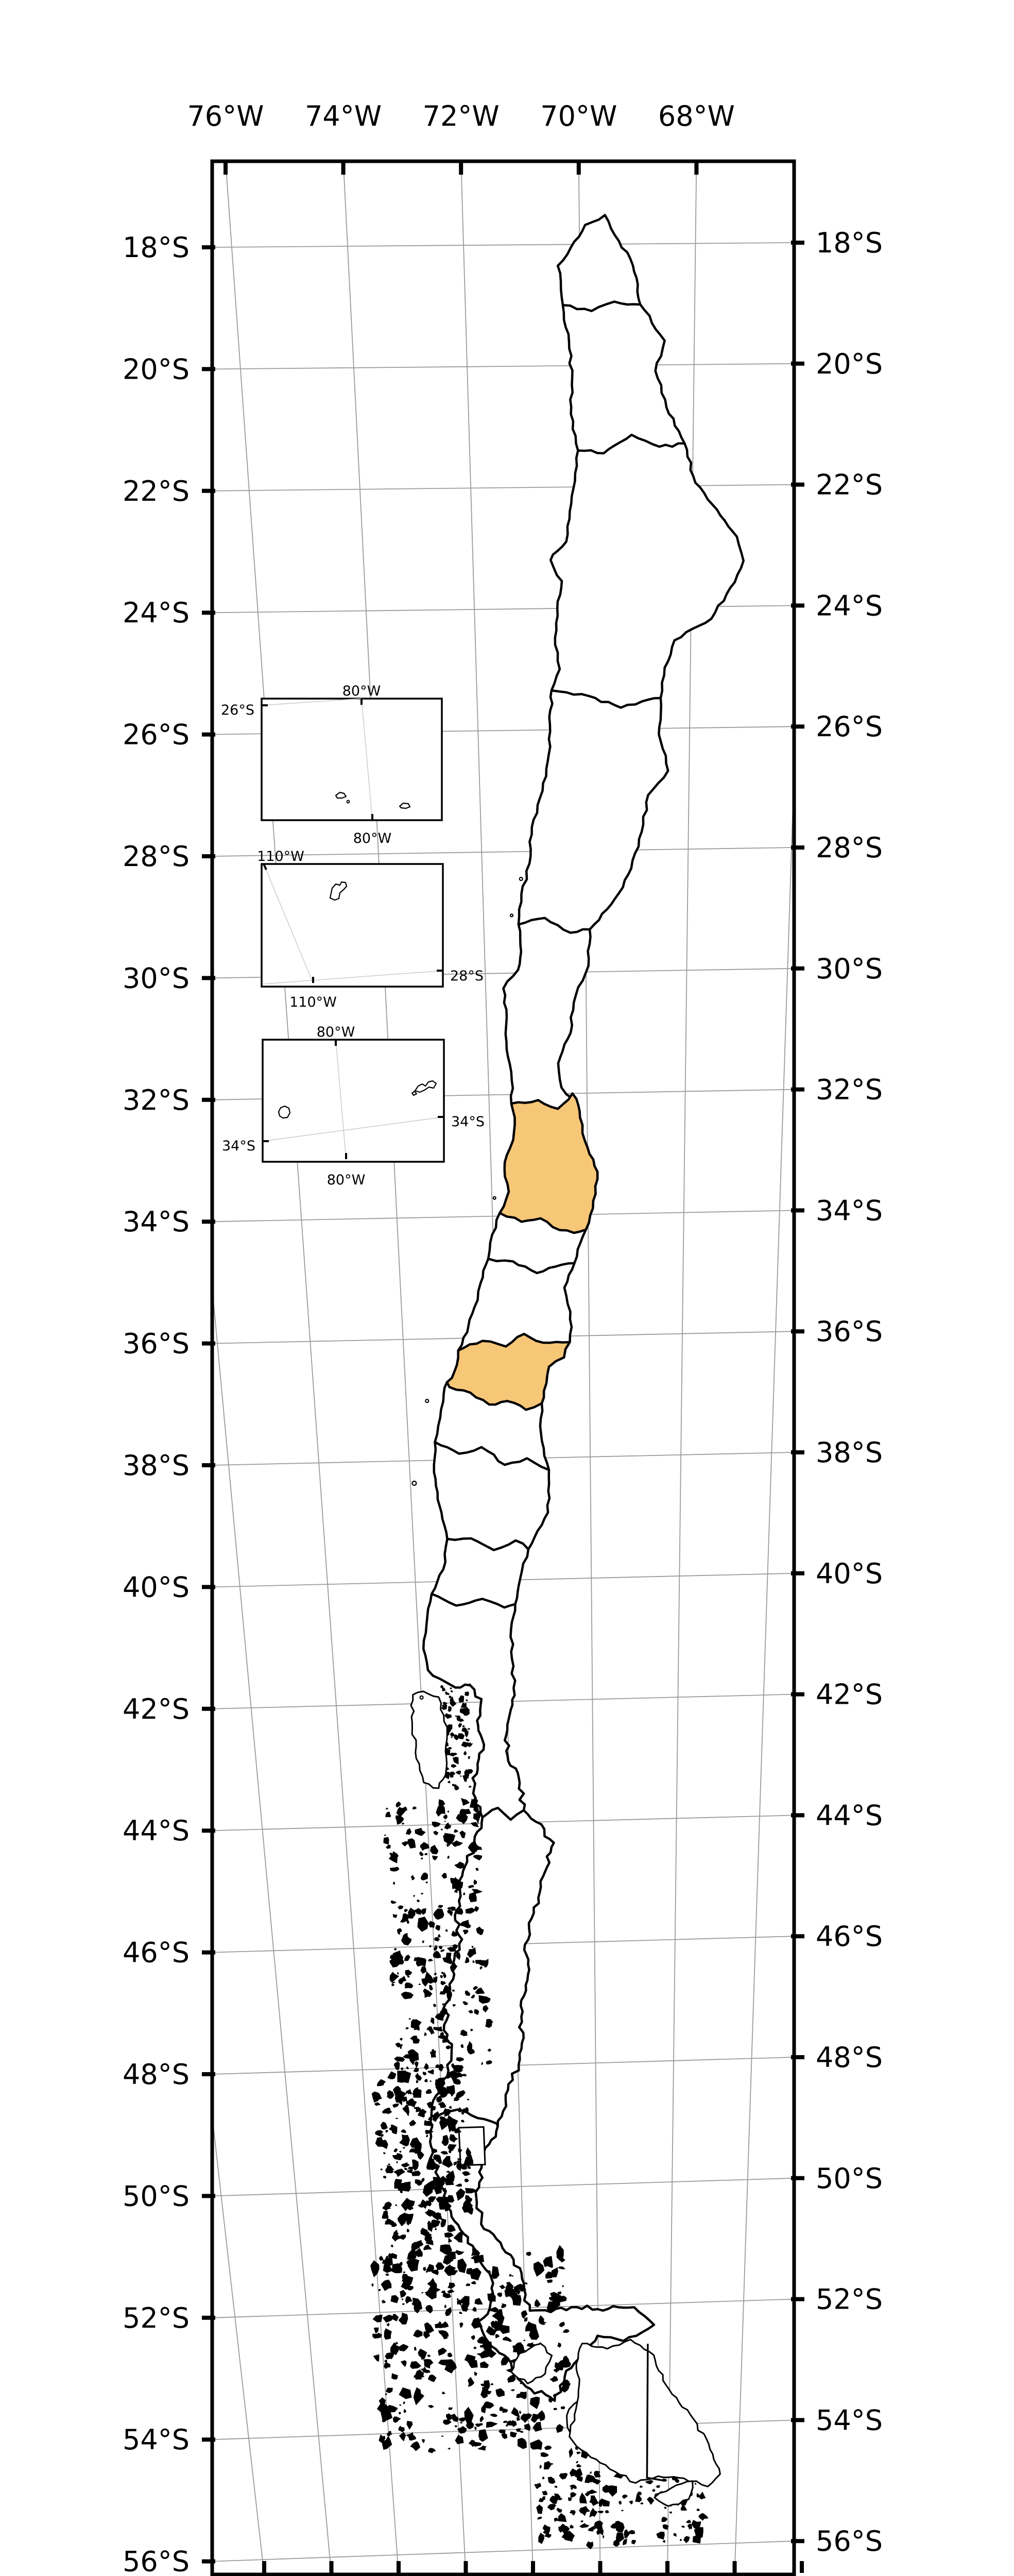  I want to click on left-axis-label: 22°S, so click(157, 491).